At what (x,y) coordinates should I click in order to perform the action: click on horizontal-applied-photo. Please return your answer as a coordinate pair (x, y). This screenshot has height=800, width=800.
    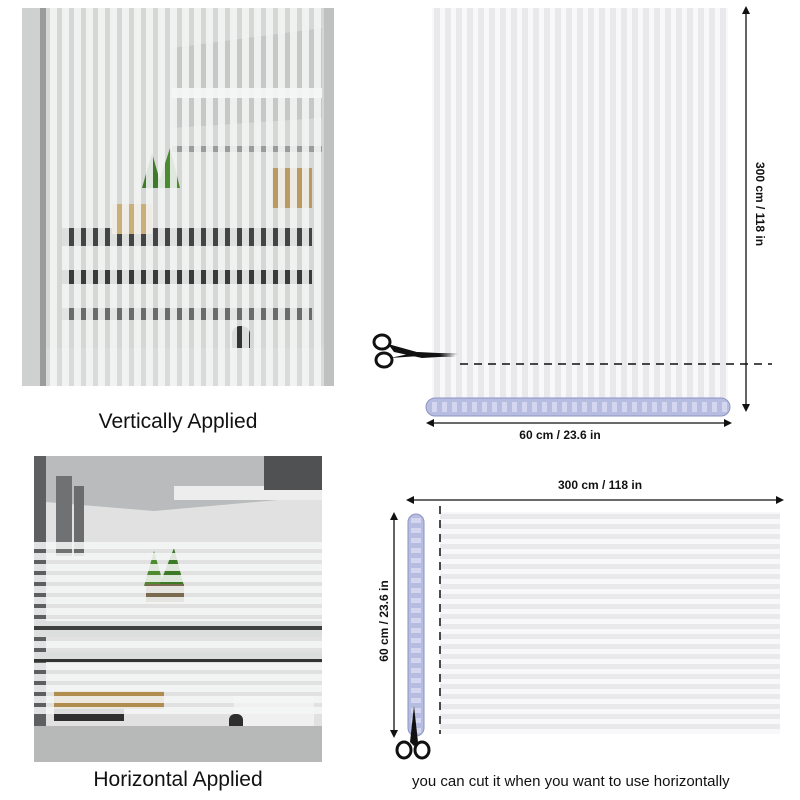
    Looking at the image, I should click on (178, 609).